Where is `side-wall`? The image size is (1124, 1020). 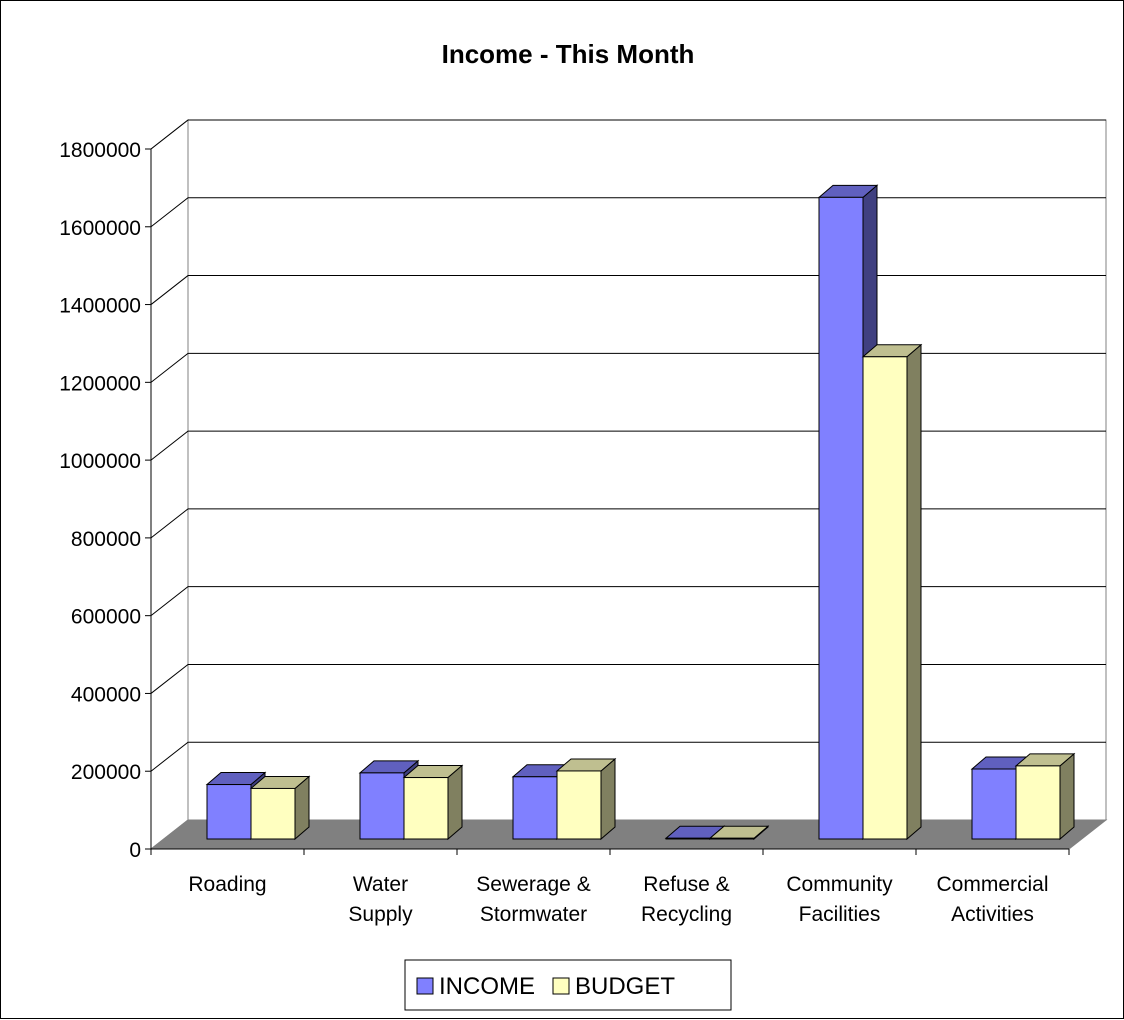 side-wall is located at coordinates (169, 484).